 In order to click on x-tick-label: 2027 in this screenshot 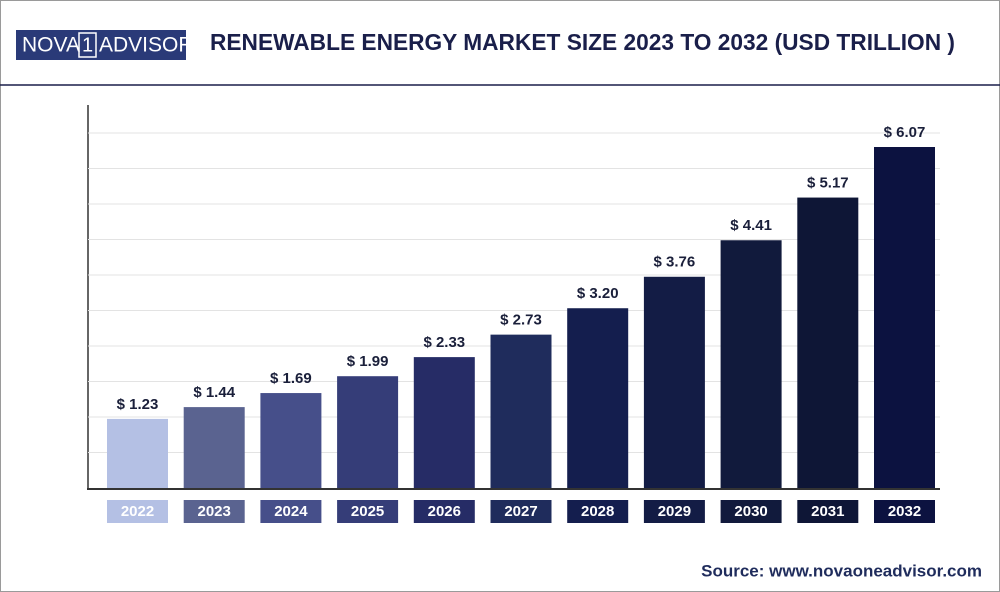, I will do `click(520, 511)`.